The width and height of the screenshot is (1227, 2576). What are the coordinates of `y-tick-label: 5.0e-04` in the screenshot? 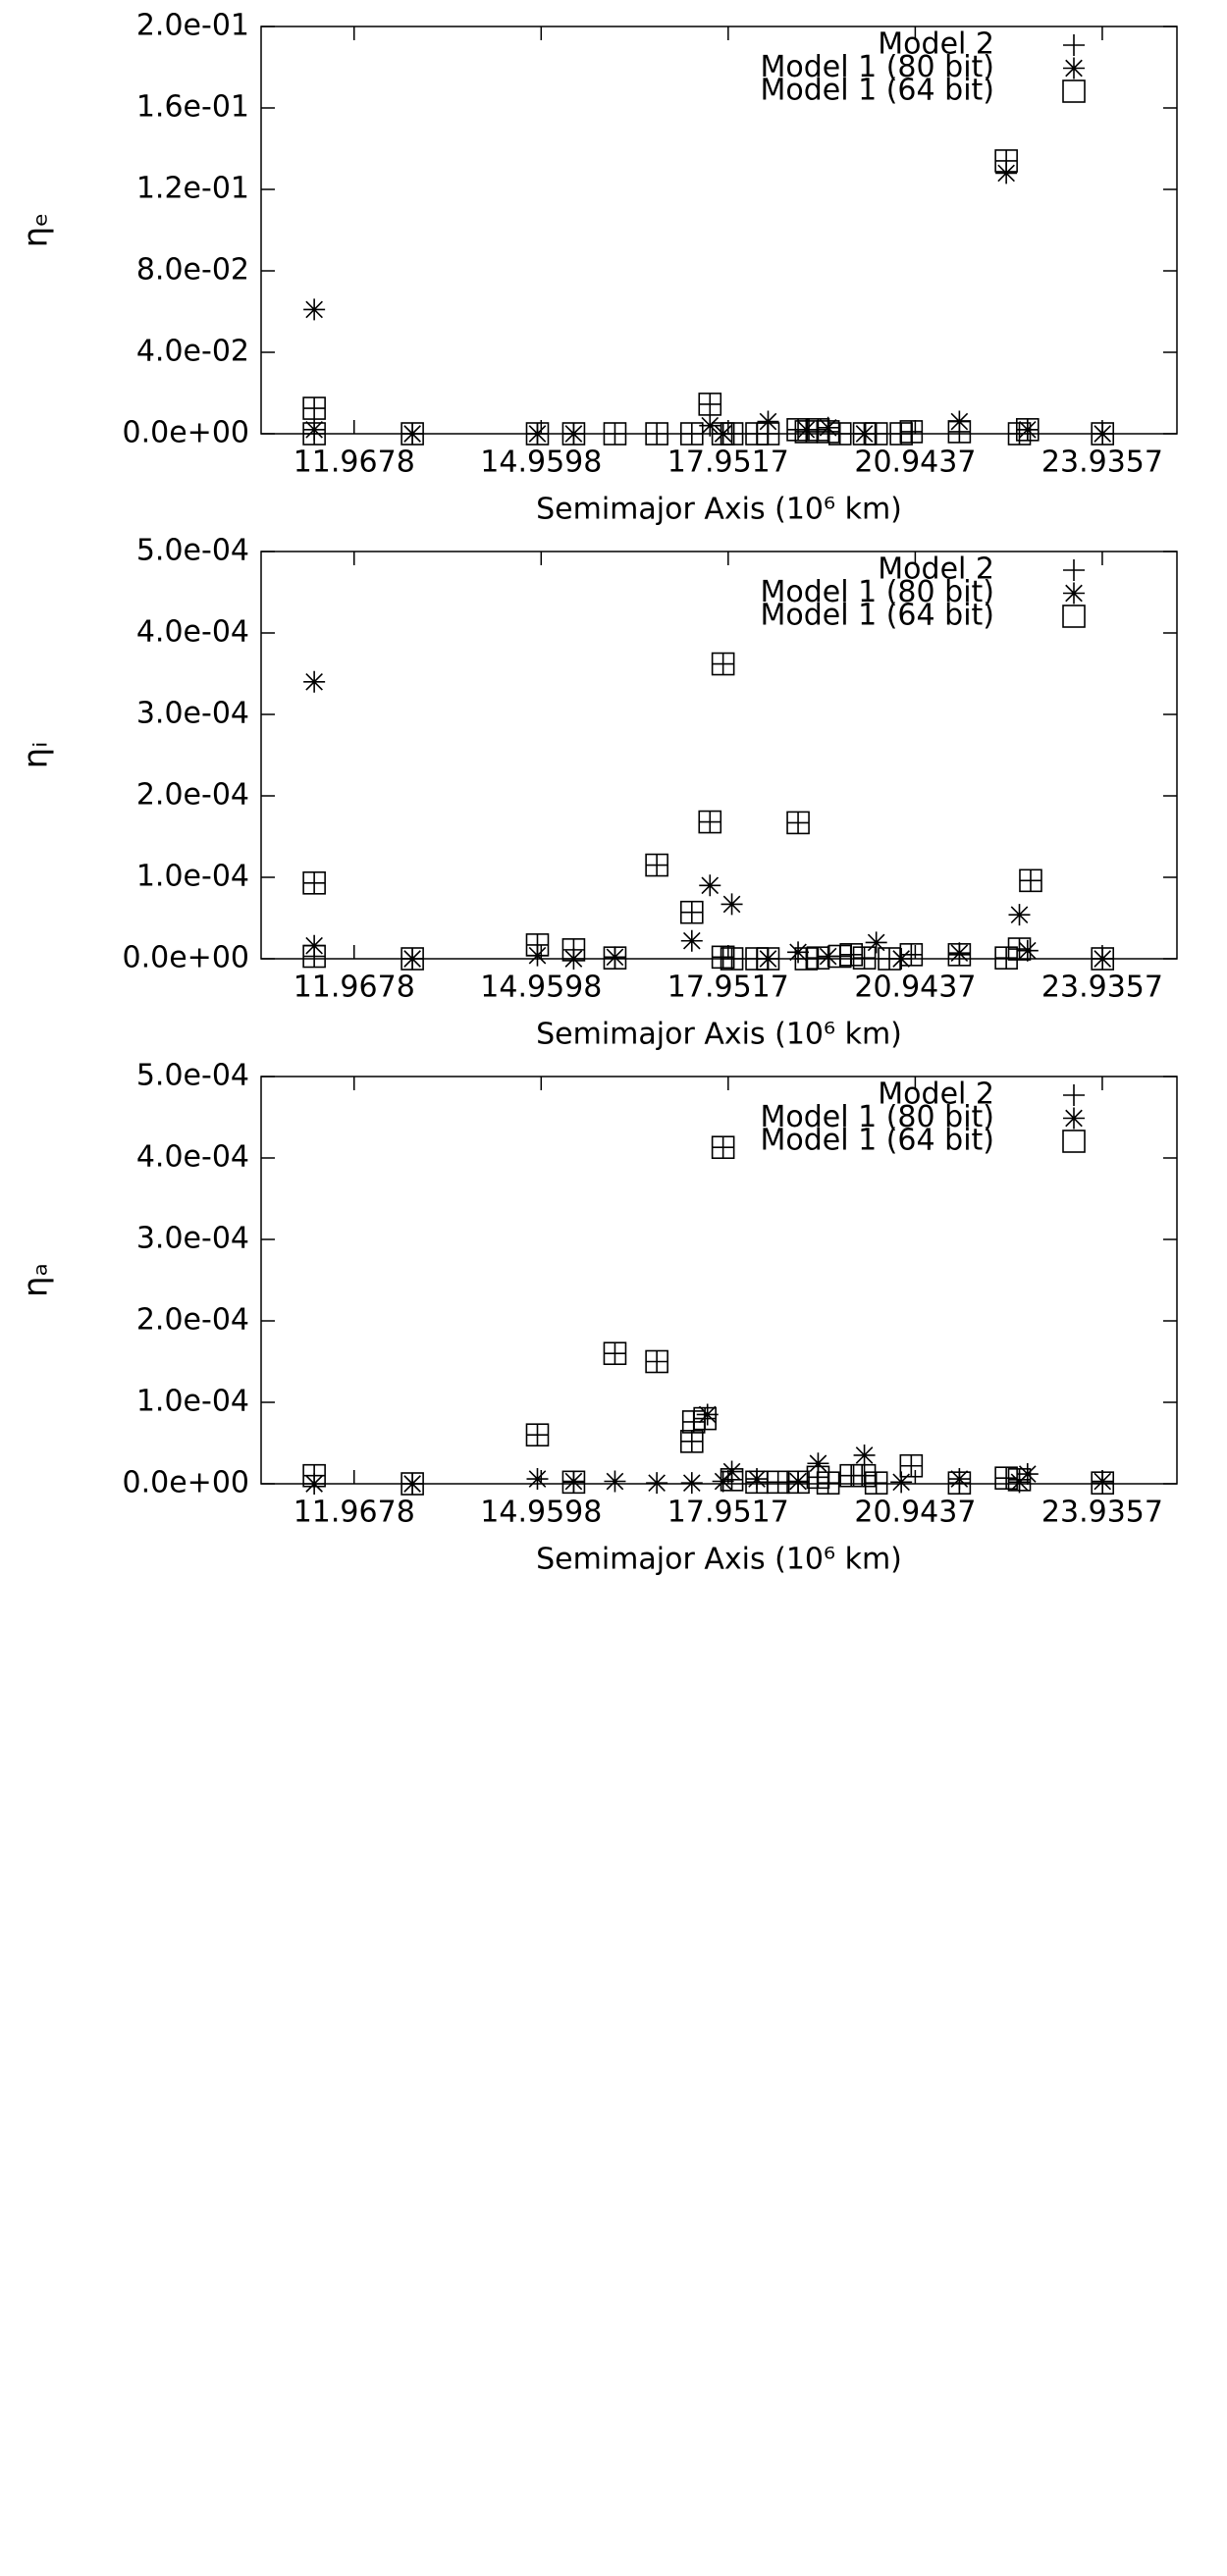 It's located at (192, 1076).